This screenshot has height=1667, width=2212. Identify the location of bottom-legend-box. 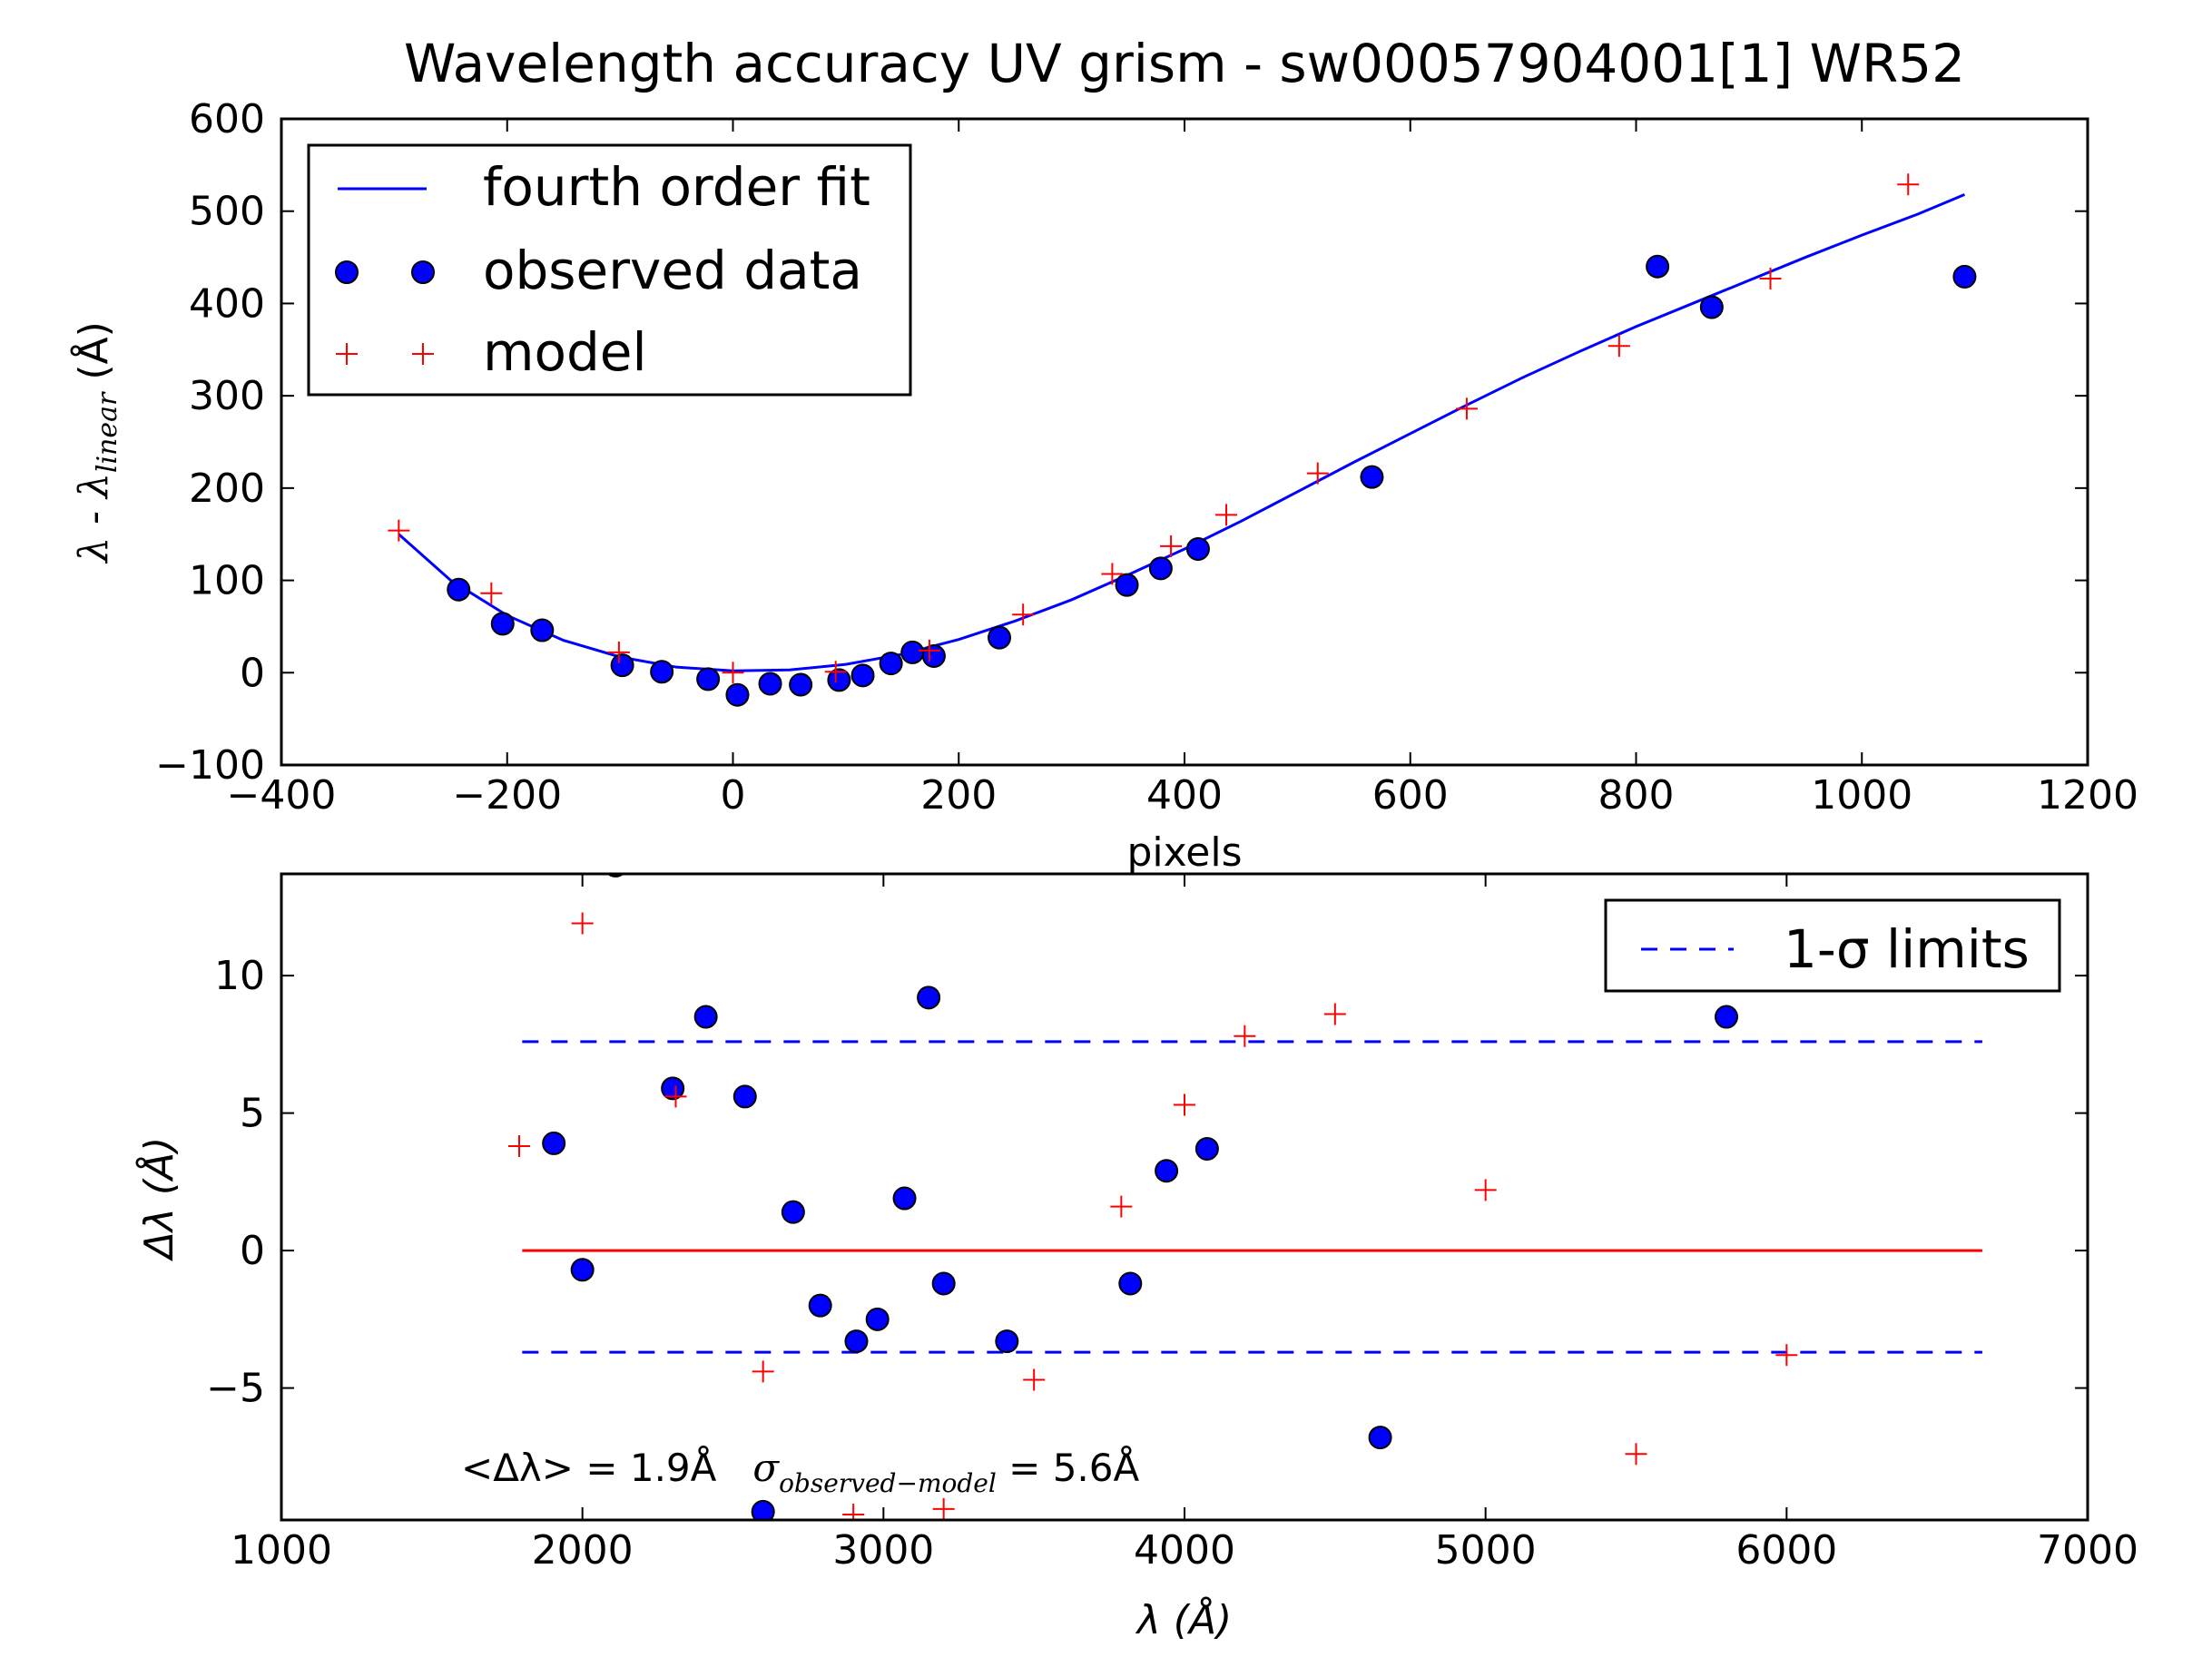
(1832, 945).